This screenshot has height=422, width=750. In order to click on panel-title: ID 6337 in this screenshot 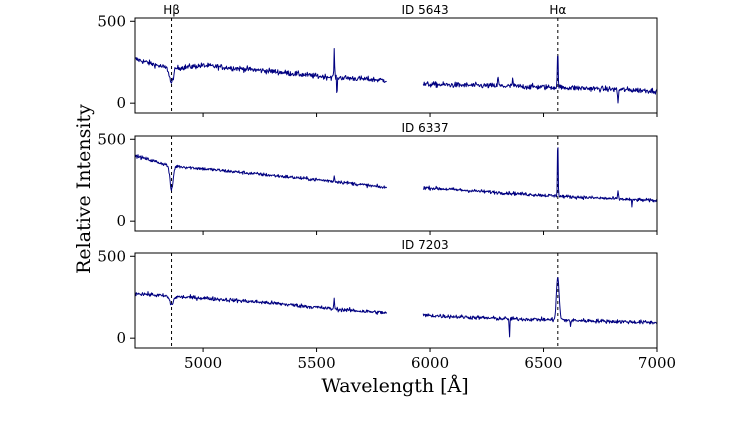, I will do `click(424, 128)`.